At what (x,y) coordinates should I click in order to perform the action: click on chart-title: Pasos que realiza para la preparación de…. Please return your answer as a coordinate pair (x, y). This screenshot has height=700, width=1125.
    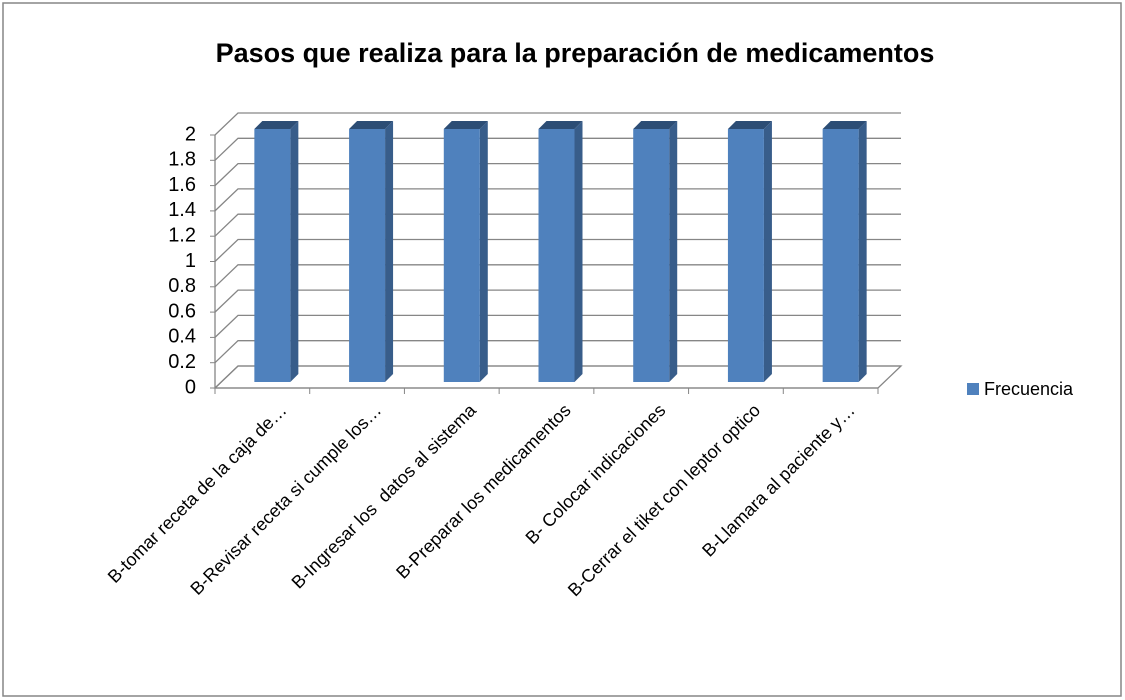
    Looking at the image, I should click on (575, 53).